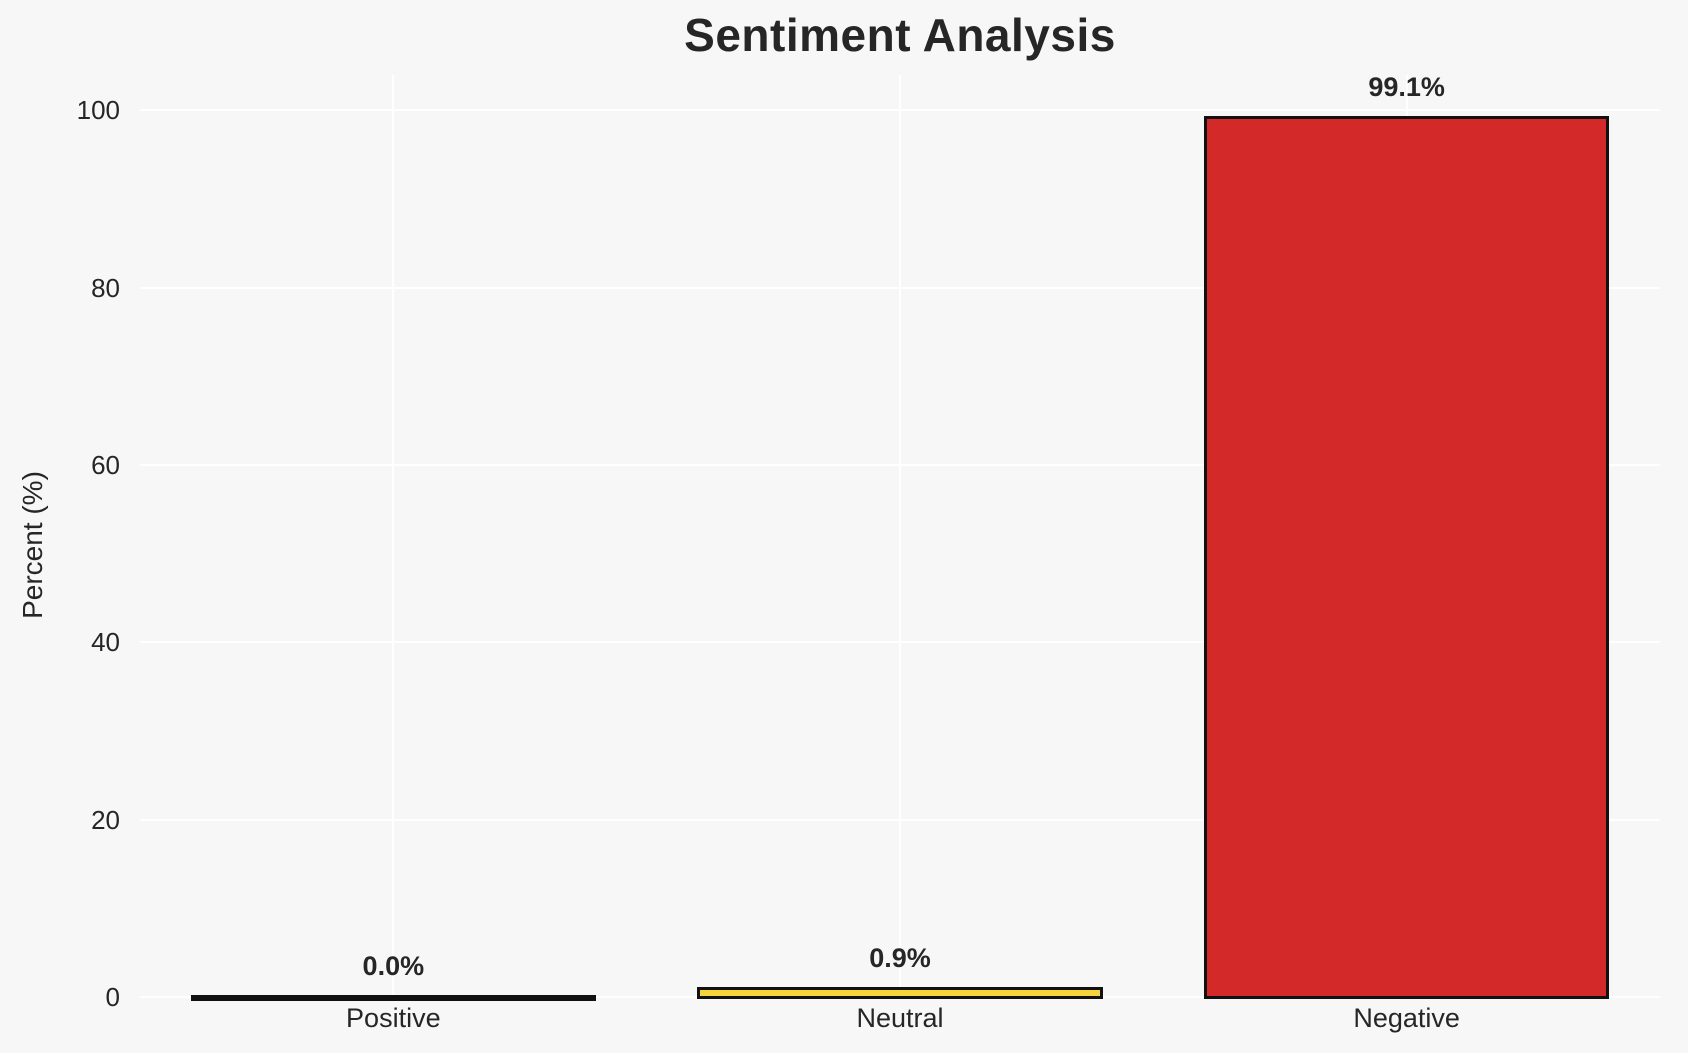  What do you see at coordinates (393, 966) in the screenshot?
I see `bar-value-label: 0.0%` at bounding box center [393, 966].